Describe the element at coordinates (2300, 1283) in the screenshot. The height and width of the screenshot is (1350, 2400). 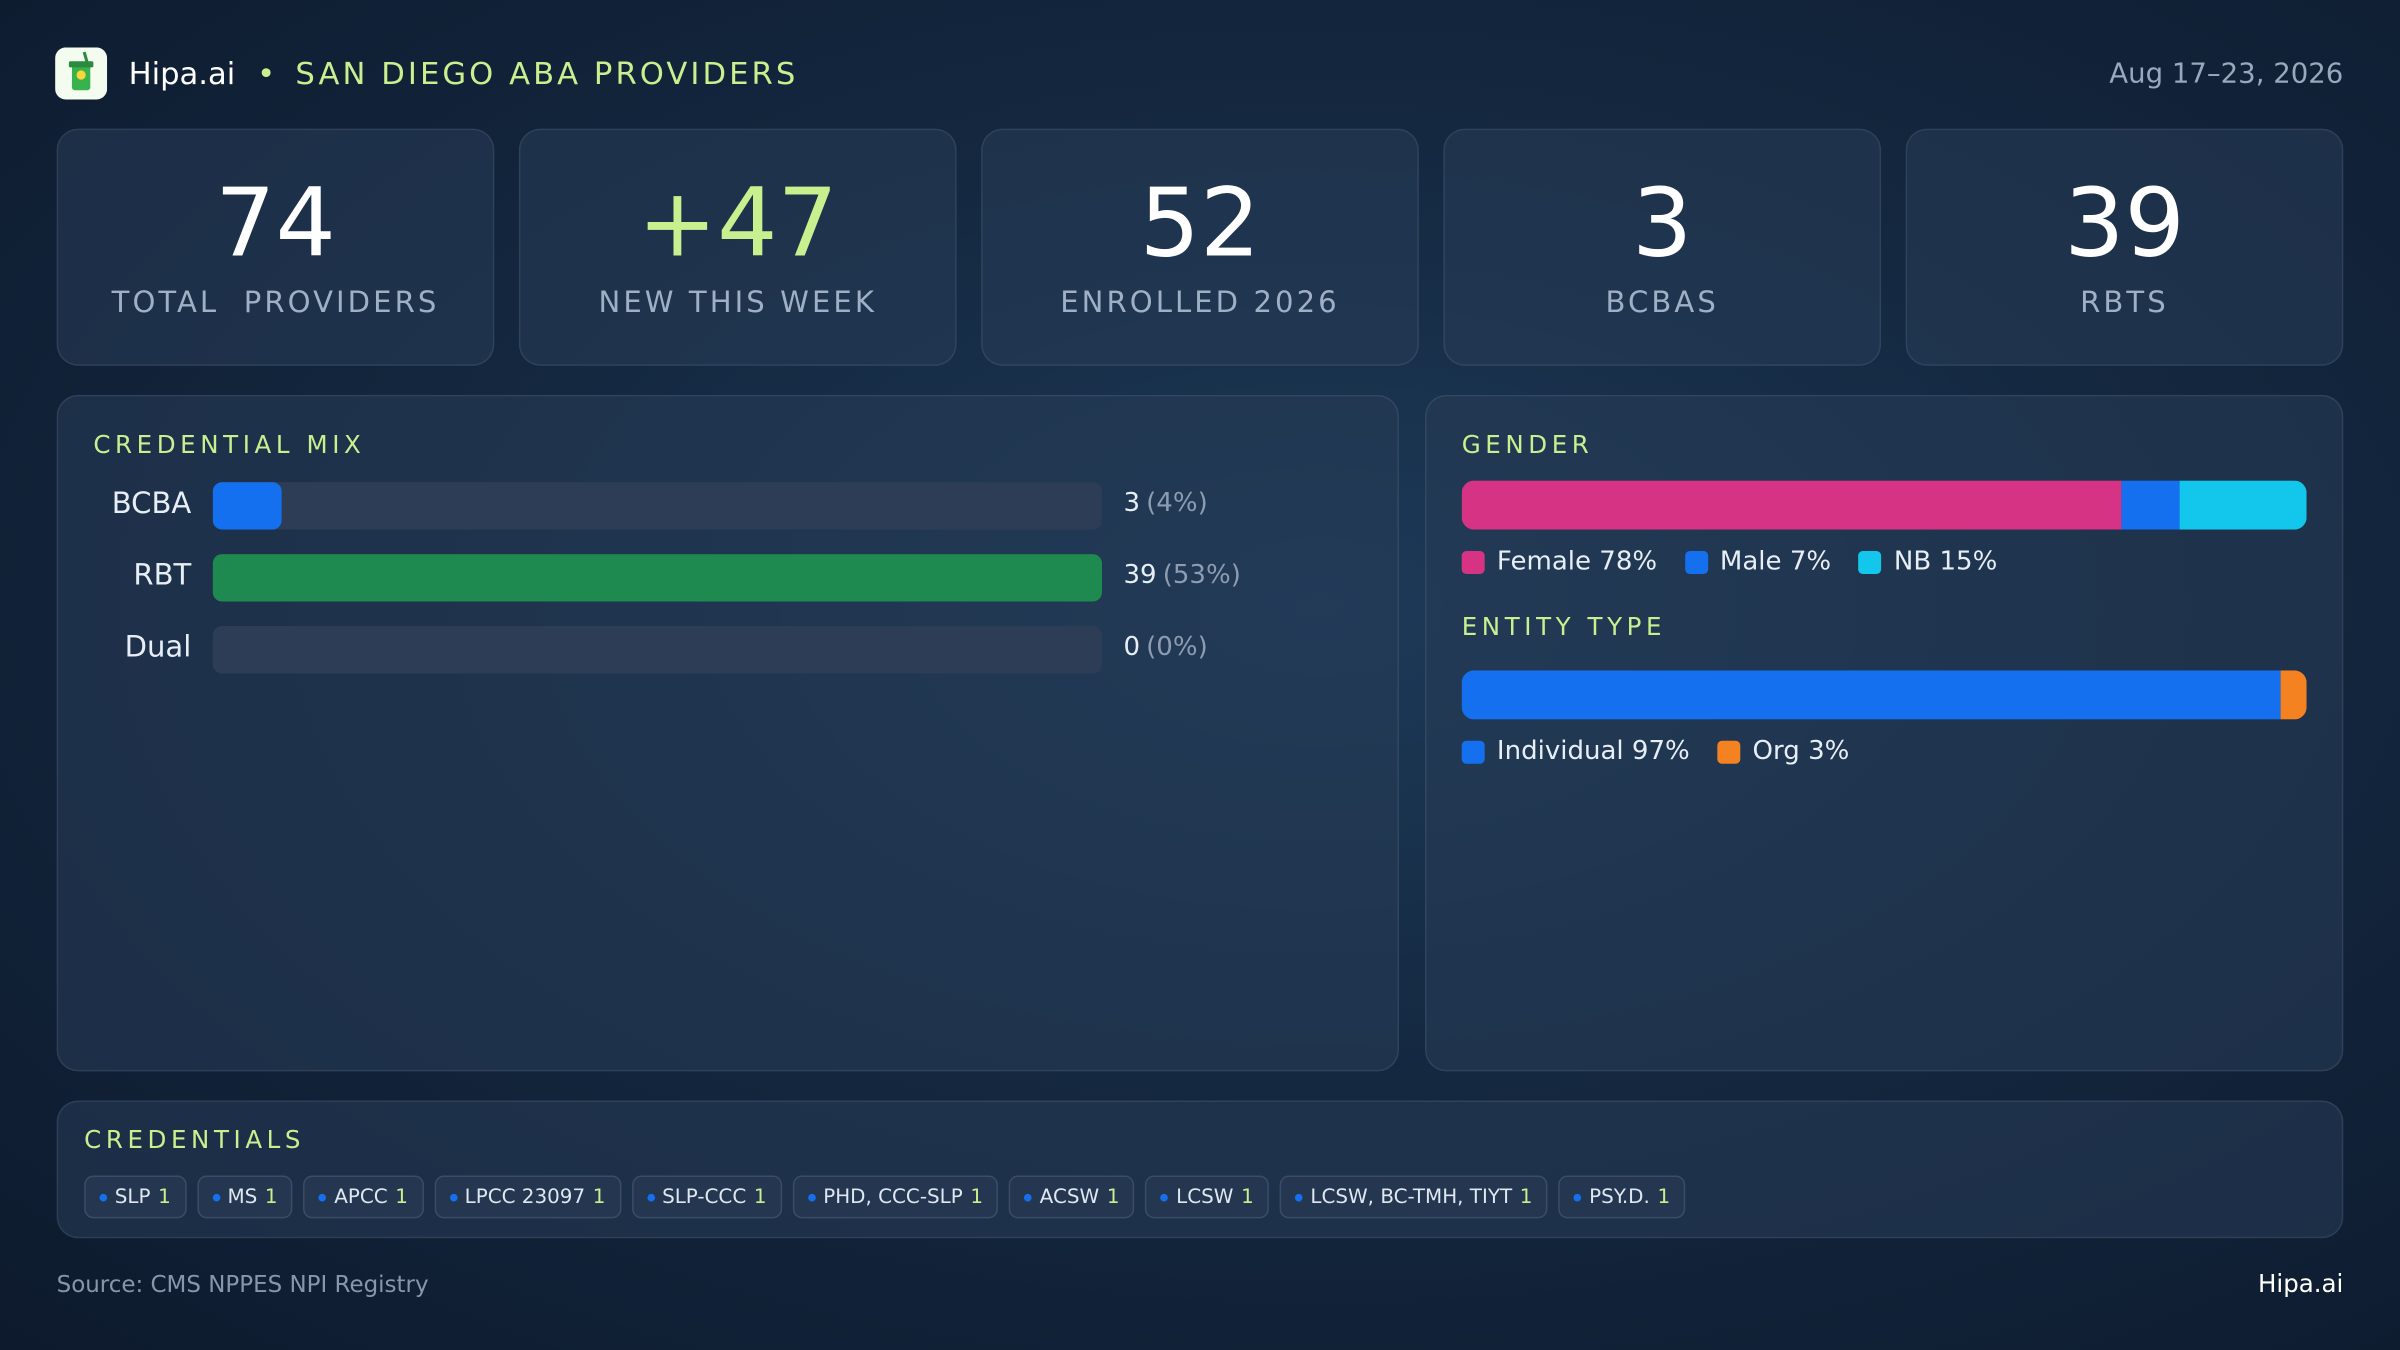
I see `footer-brand: Hipa.ai` at that location.